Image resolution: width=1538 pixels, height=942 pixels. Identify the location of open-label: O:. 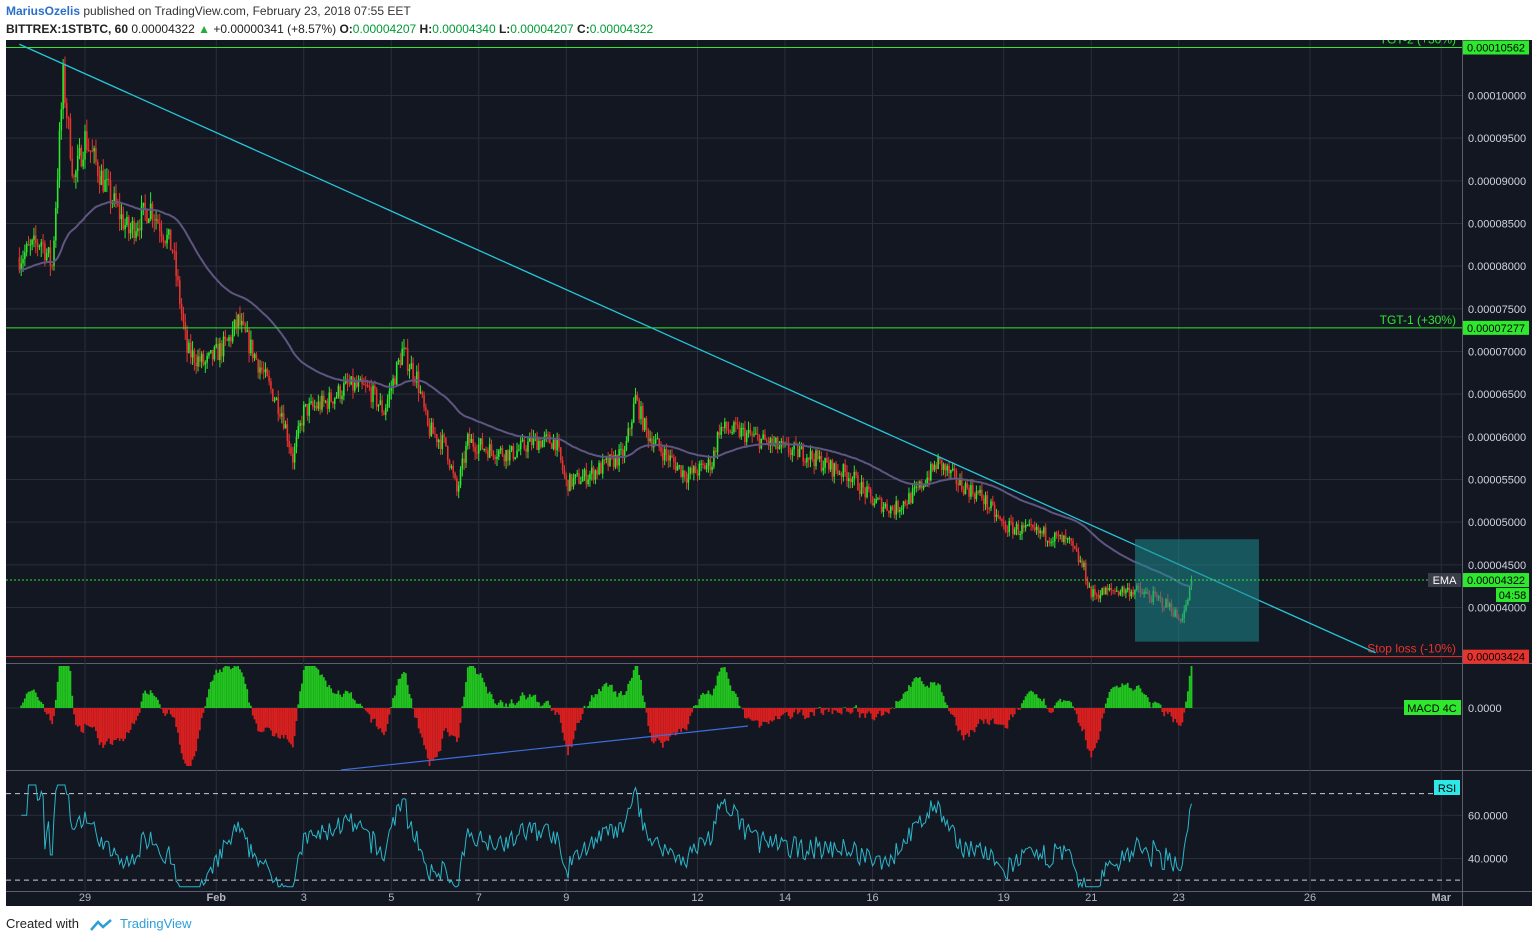
(346, 29).